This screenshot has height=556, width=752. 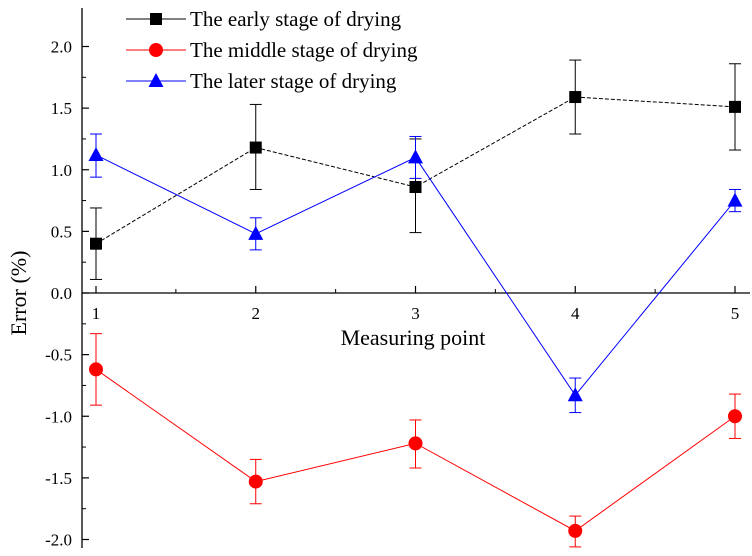 What do you see at coordinates (413, 337) in the screenshot?
I see `x-axis-title: Measuring point` at bounding box center [413, 337].